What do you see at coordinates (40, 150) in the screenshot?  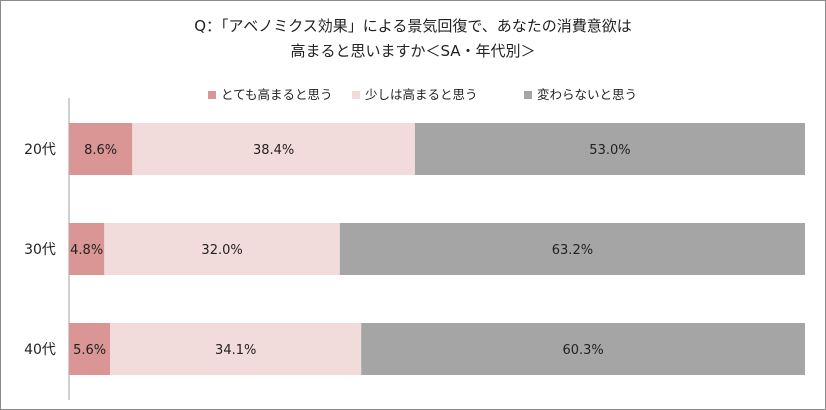 I see `category-label-1: 20代` at bounding box center [40, 150].